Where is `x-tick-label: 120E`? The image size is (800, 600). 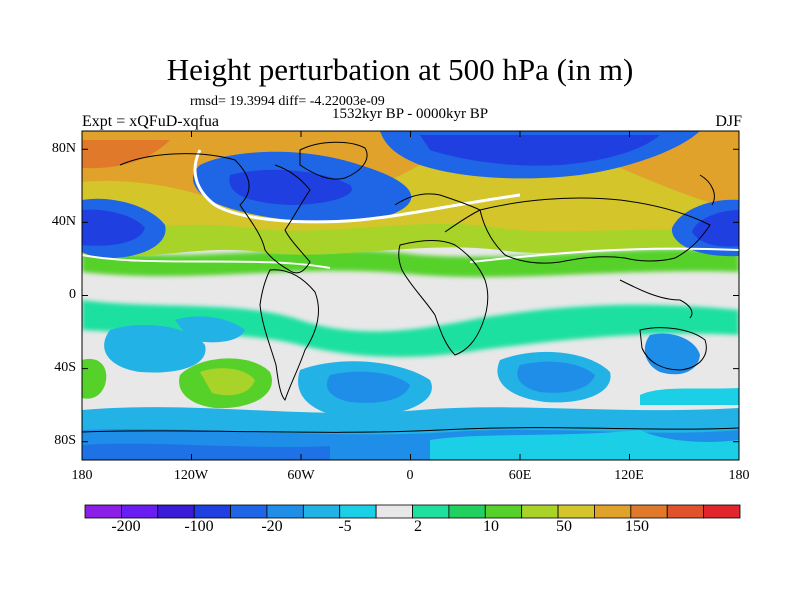
x-tick-label: 120E is located at coordinates (629, 475).